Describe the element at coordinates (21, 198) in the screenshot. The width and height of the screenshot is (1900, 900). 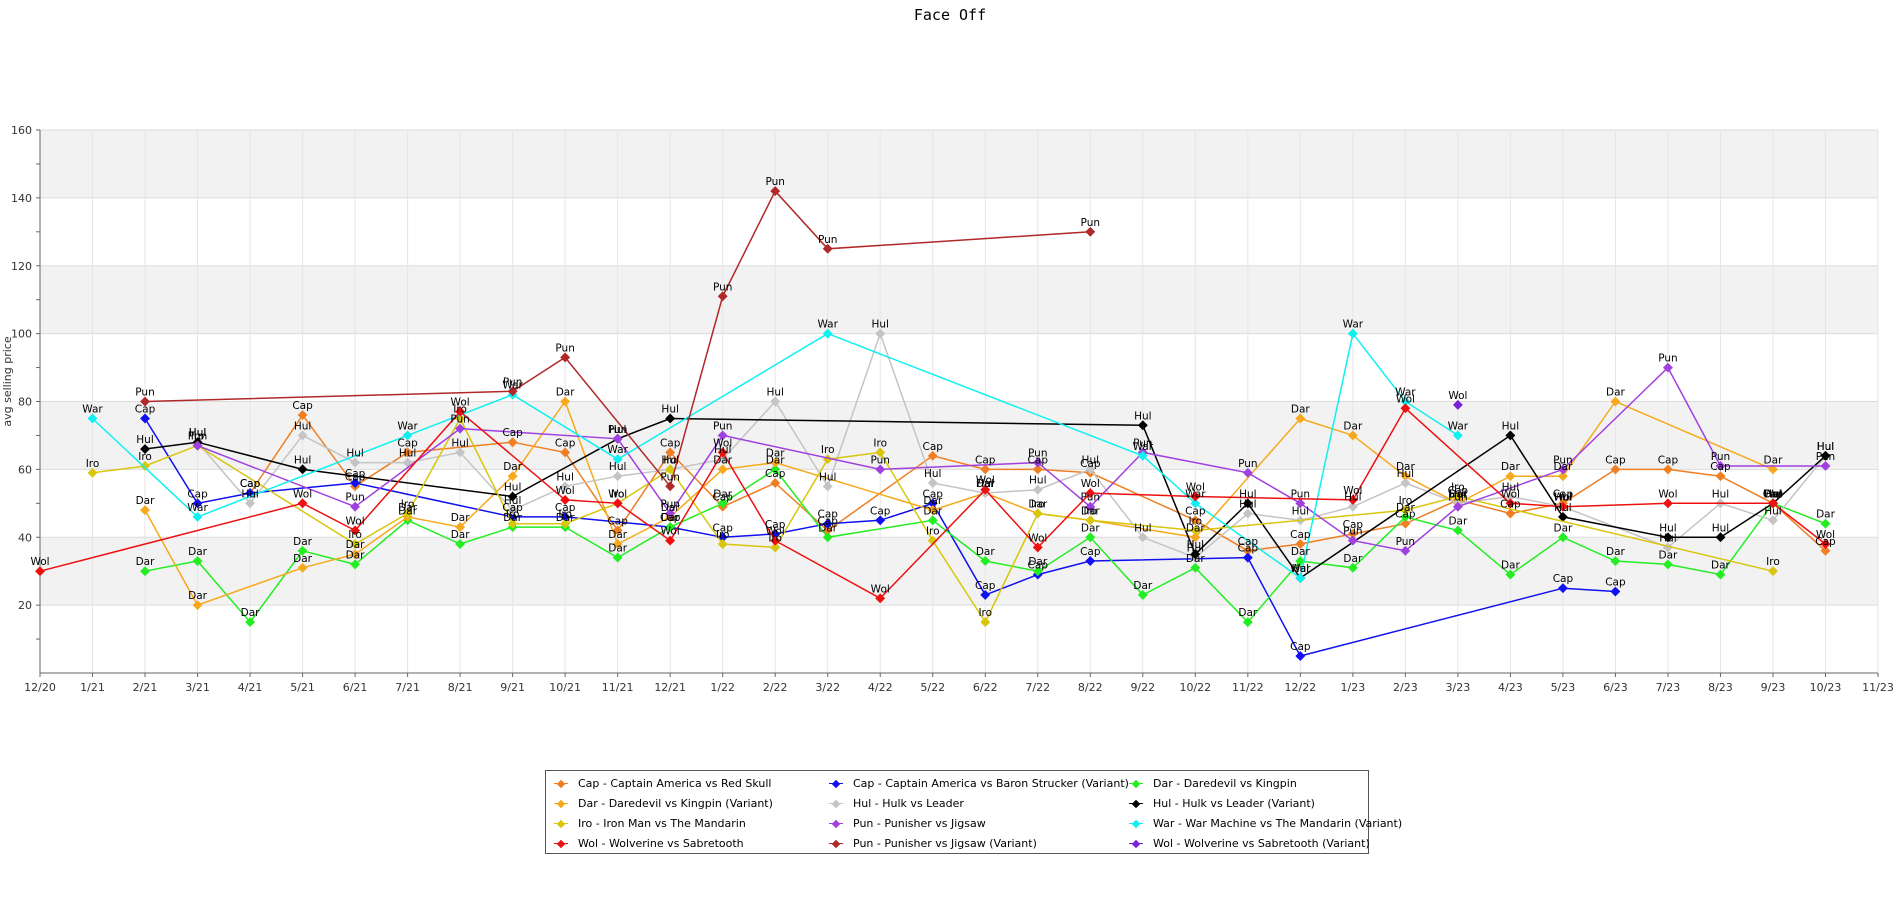
I see `y-tick-label: 140` at that location.